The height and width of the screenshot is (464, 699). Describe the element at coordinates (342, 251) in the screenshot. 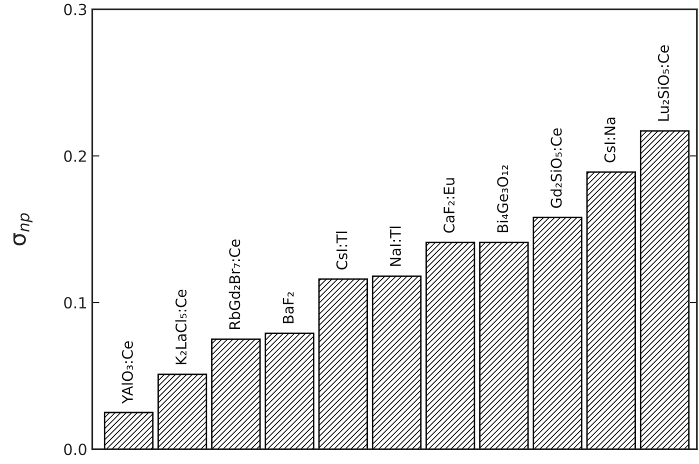

I see `x-tick-label: CsI:Tl` at that location.